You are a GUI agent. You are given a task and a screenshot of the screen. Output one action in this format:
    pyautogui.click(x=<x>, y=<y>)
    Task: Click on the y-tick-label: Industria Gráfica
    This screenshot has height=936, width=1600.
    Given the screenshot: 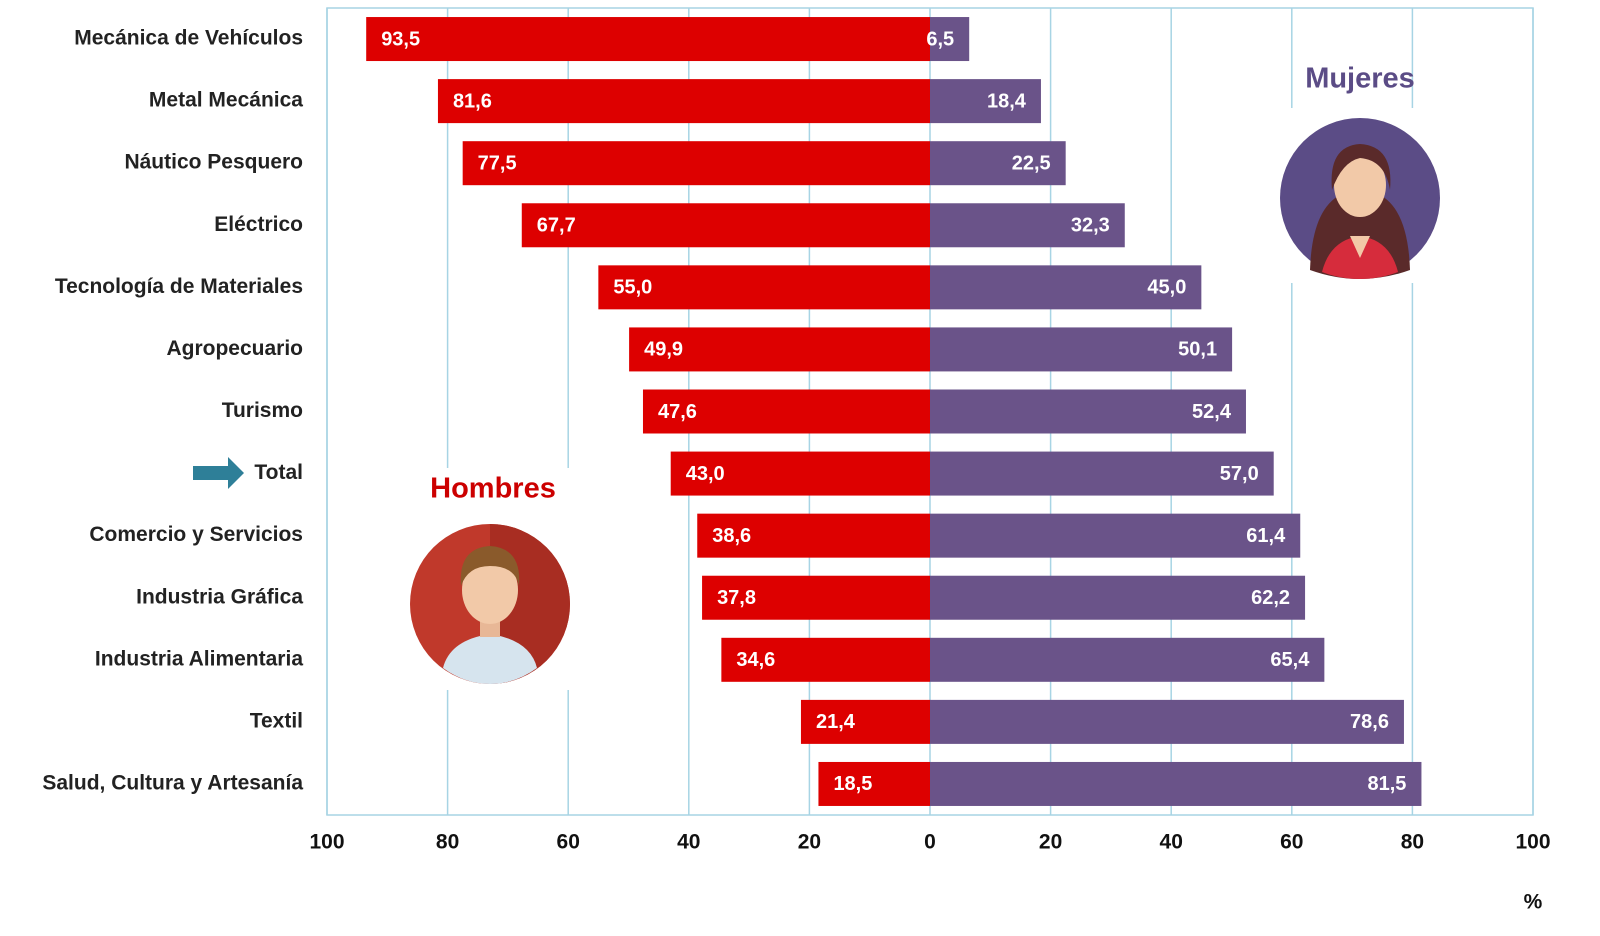 What is the action you would take?
    pyautogui.click(x=219, y=596)
    